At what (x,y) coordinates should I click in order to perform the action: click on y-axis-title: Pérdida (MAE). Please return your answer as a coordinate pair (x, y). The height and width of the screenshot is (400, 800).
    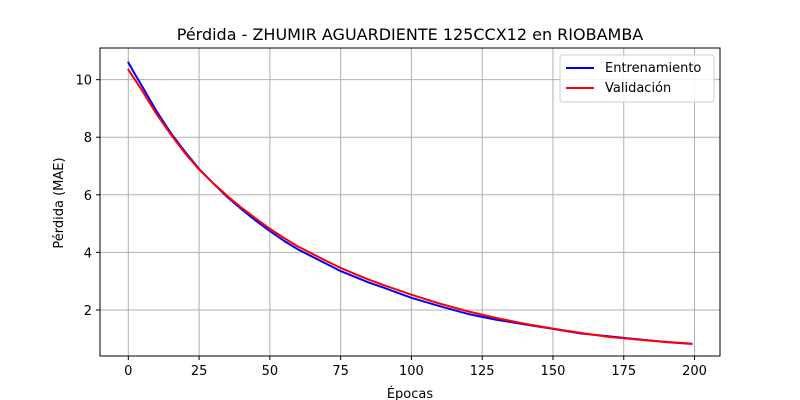
    Looking at the image, I should click on (59, 202).